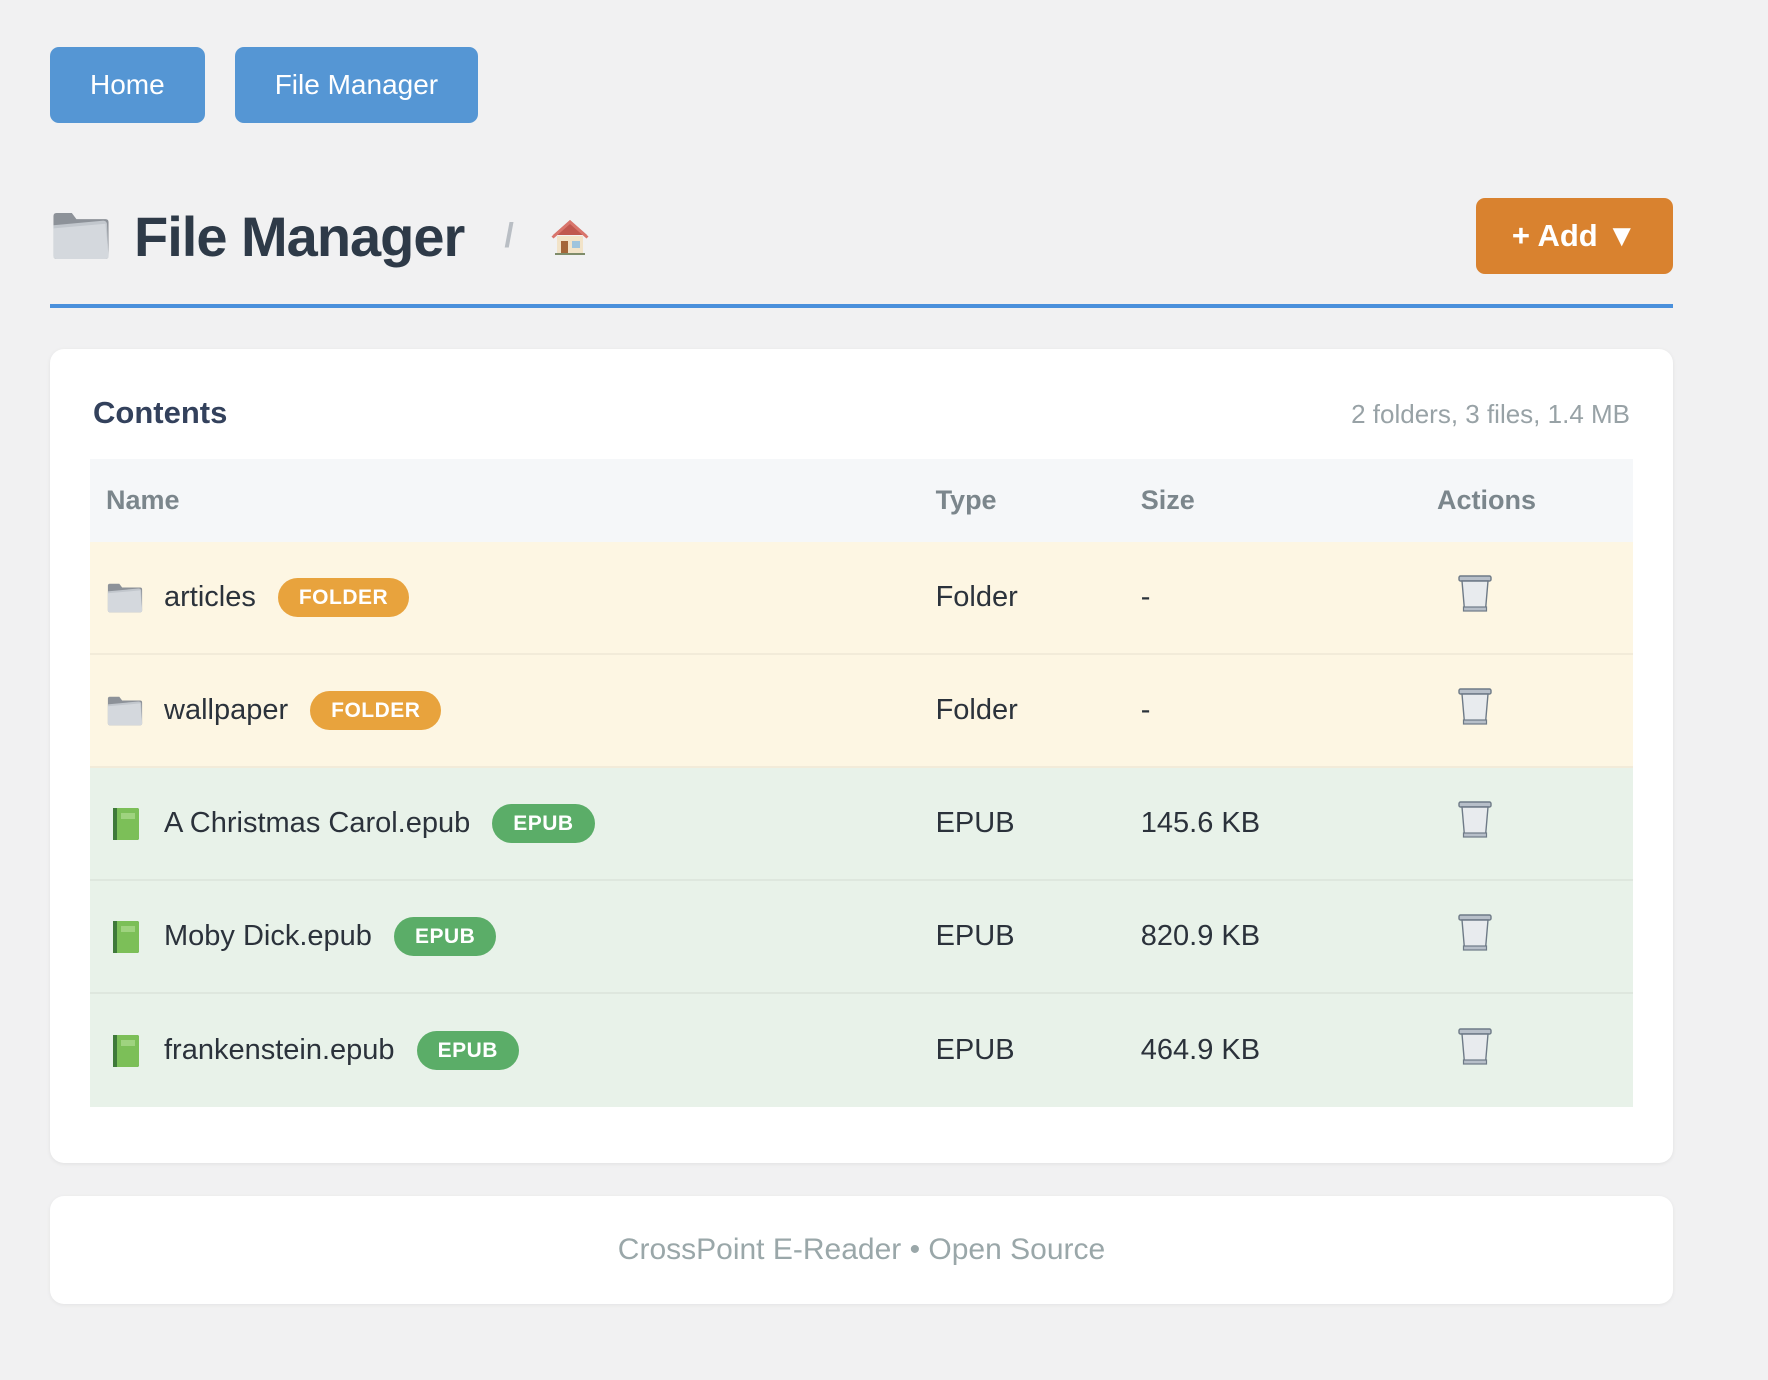 This screenshot has height=1380, width=1768. I want to click on home-icon, so click(570, 236).